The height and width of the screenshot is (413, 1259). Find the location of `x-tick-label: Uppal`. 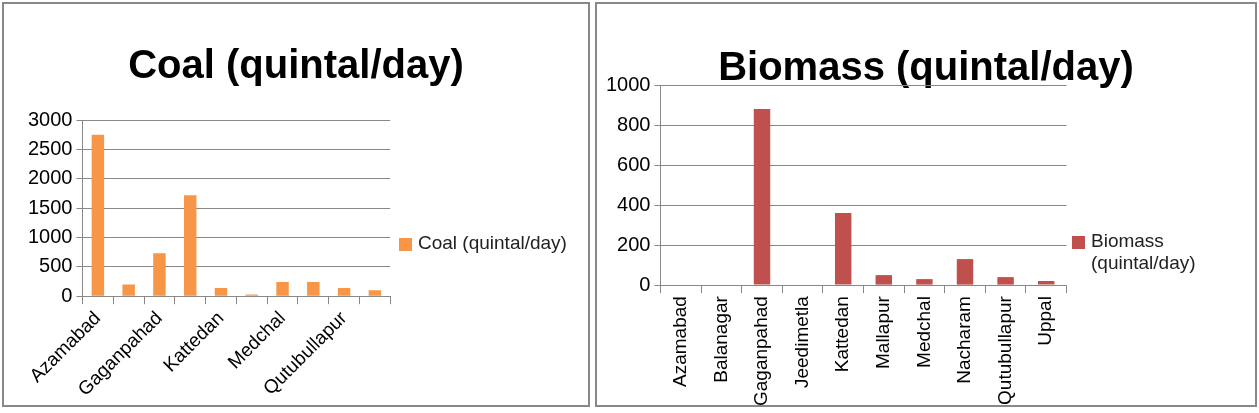

x-tick-label: Uppal is located at coordinates (1045, 321).